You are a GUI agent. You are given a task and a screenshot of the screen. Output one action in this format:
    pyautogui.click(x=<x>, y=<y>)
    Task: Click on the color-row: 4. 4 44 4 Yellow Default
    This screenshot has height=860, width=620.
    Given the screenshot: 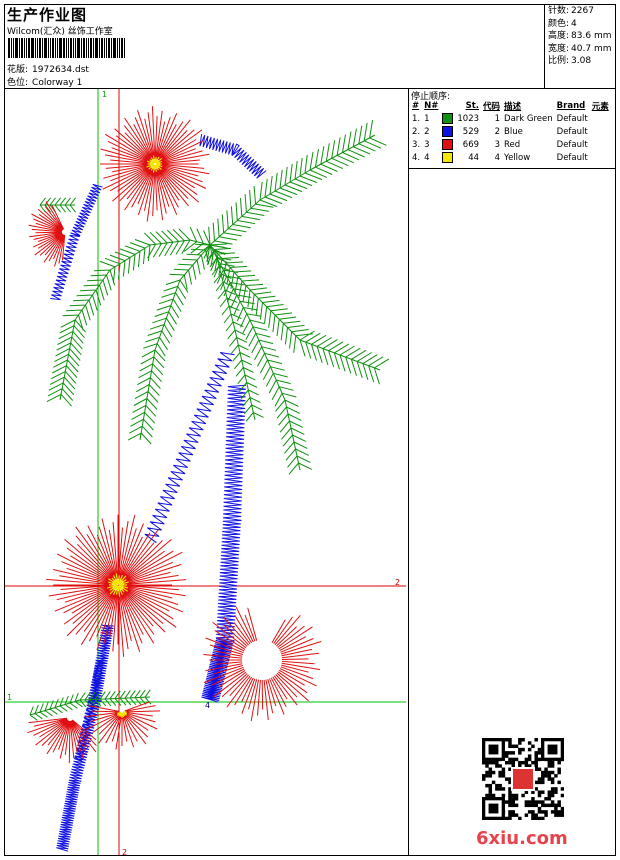 What is the action you would take?
    pyautogui.click(x=510, y=157)
    